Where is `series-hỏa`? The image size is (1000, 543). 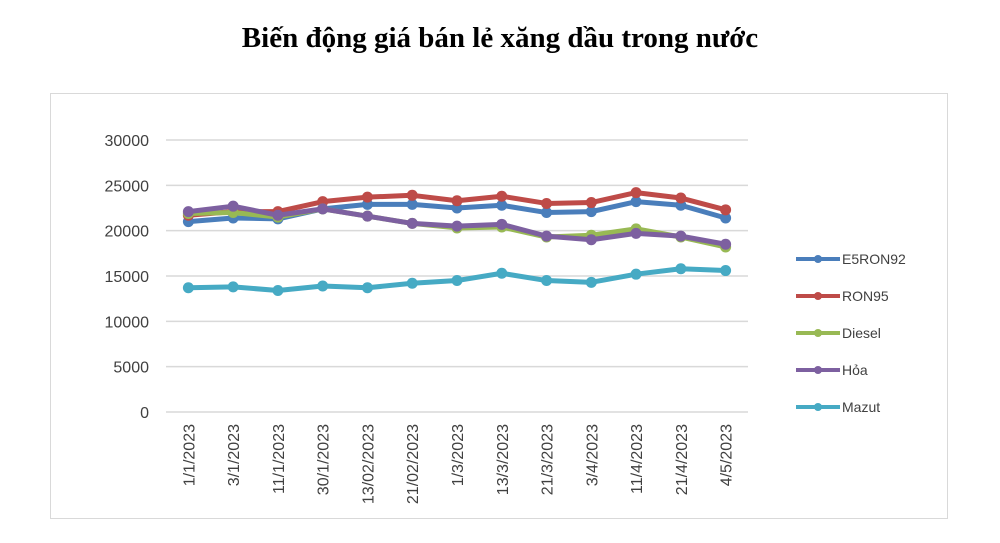 series-hỏa is located at coordinates (457, 225).